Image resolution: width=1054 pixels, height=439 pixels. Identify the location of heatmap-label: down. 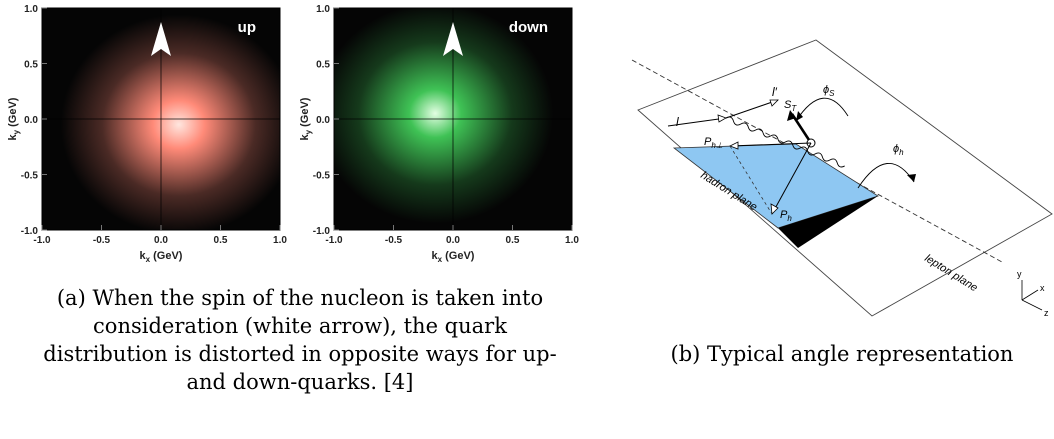
(528, 27).